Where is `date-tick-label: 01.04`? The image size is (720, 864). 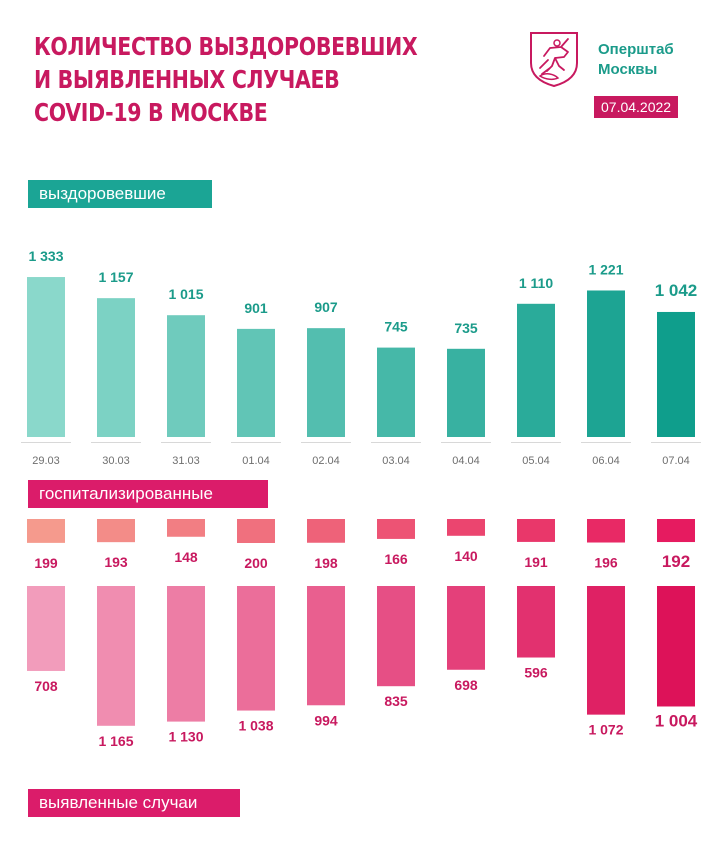 date-tick-label: 01.04 is located at coordinates (256, 461).